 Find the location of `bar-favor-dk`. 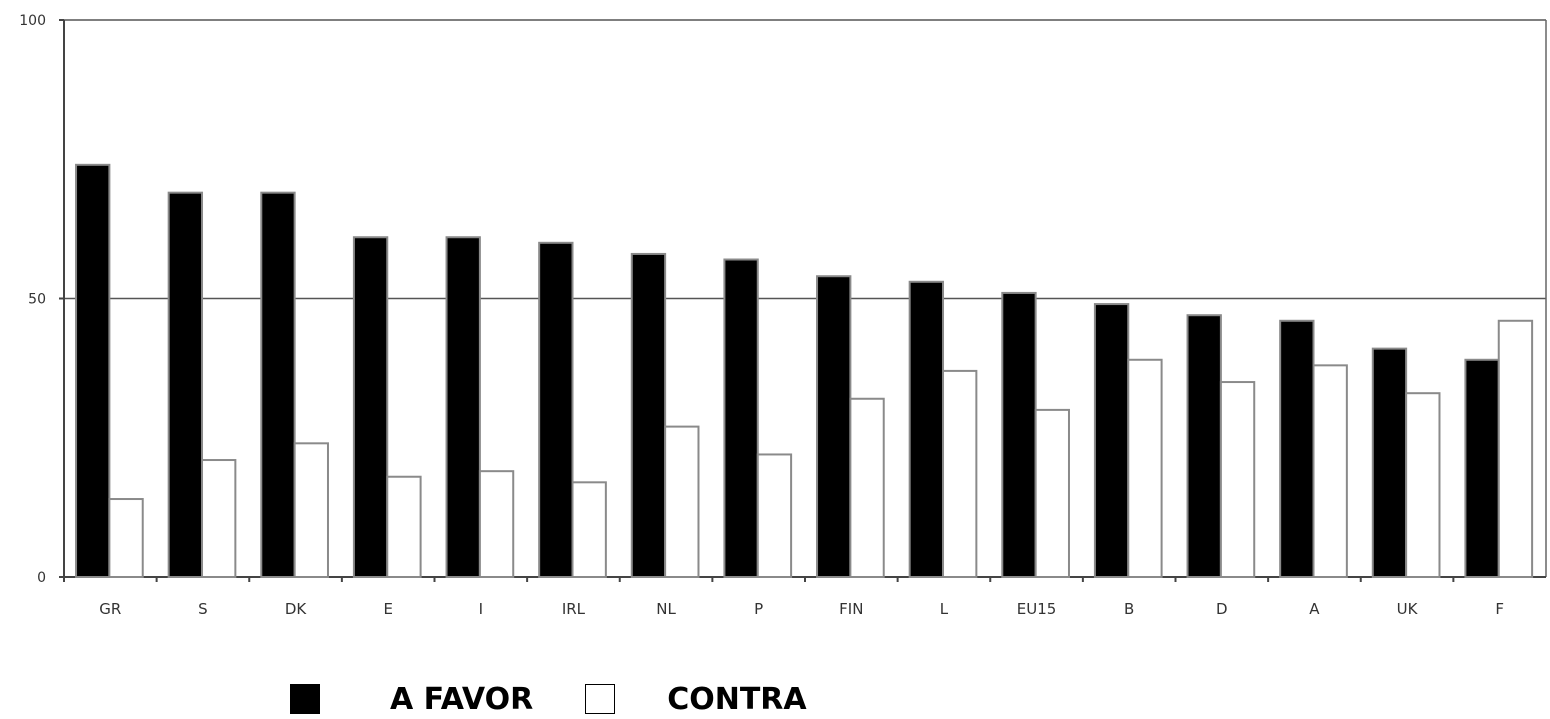

bar-favor-dk is located at coordinates (278, 384).